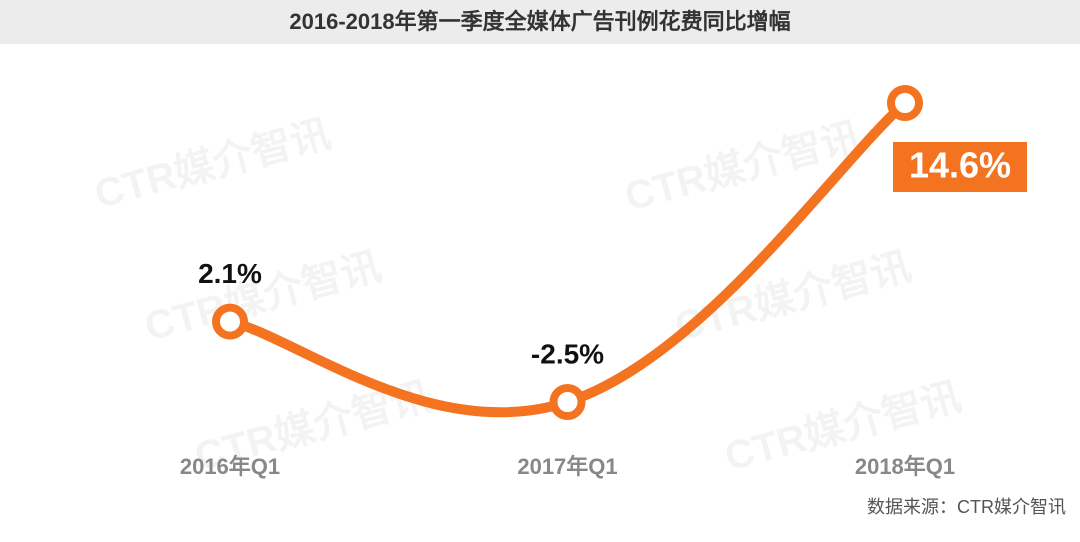  I want to click on value-label: 14.6%, so click(960, 165).